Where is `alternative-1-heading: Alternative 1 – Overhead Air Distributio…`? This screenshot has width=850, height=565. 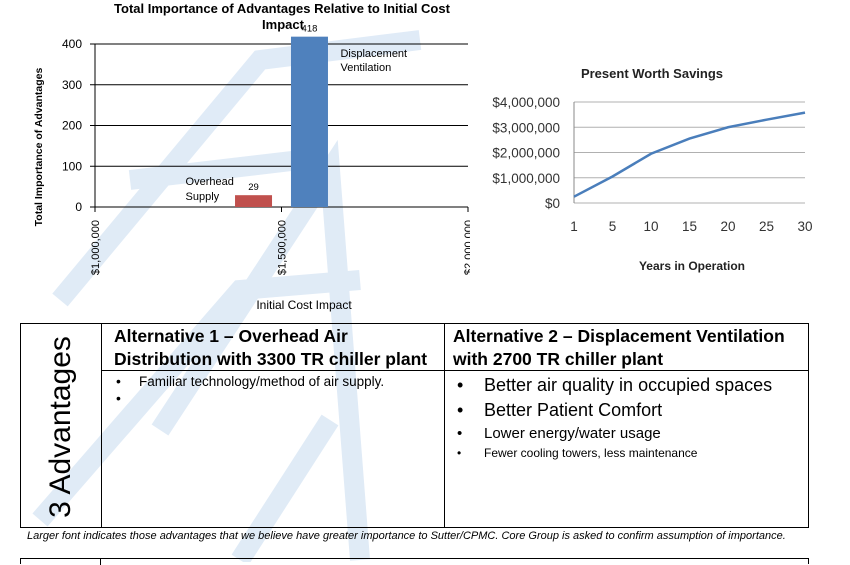
alternative-1-heading: Alternative 1 – Overhead Air Distributio… is located at coordinates (272, 347).